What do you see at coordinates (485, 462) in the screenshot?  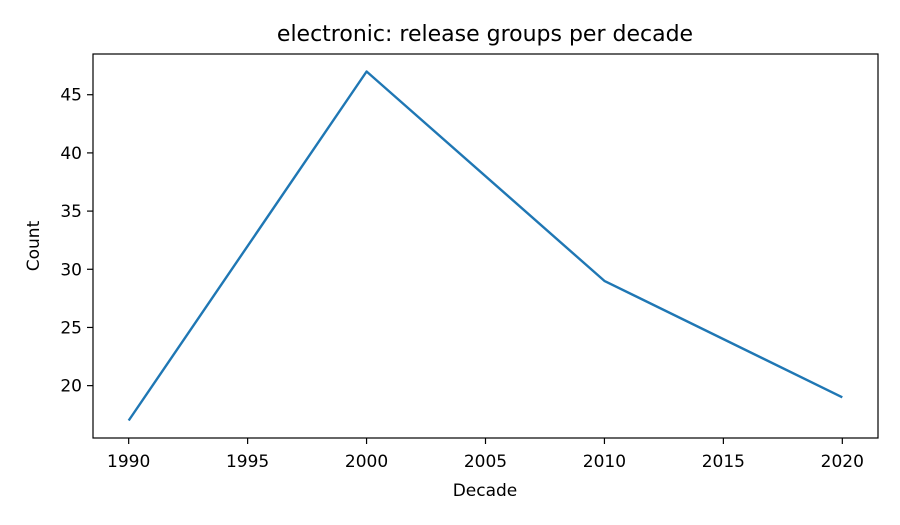 I see `x-tick-label: 2005` at bounding box center [485, 462].